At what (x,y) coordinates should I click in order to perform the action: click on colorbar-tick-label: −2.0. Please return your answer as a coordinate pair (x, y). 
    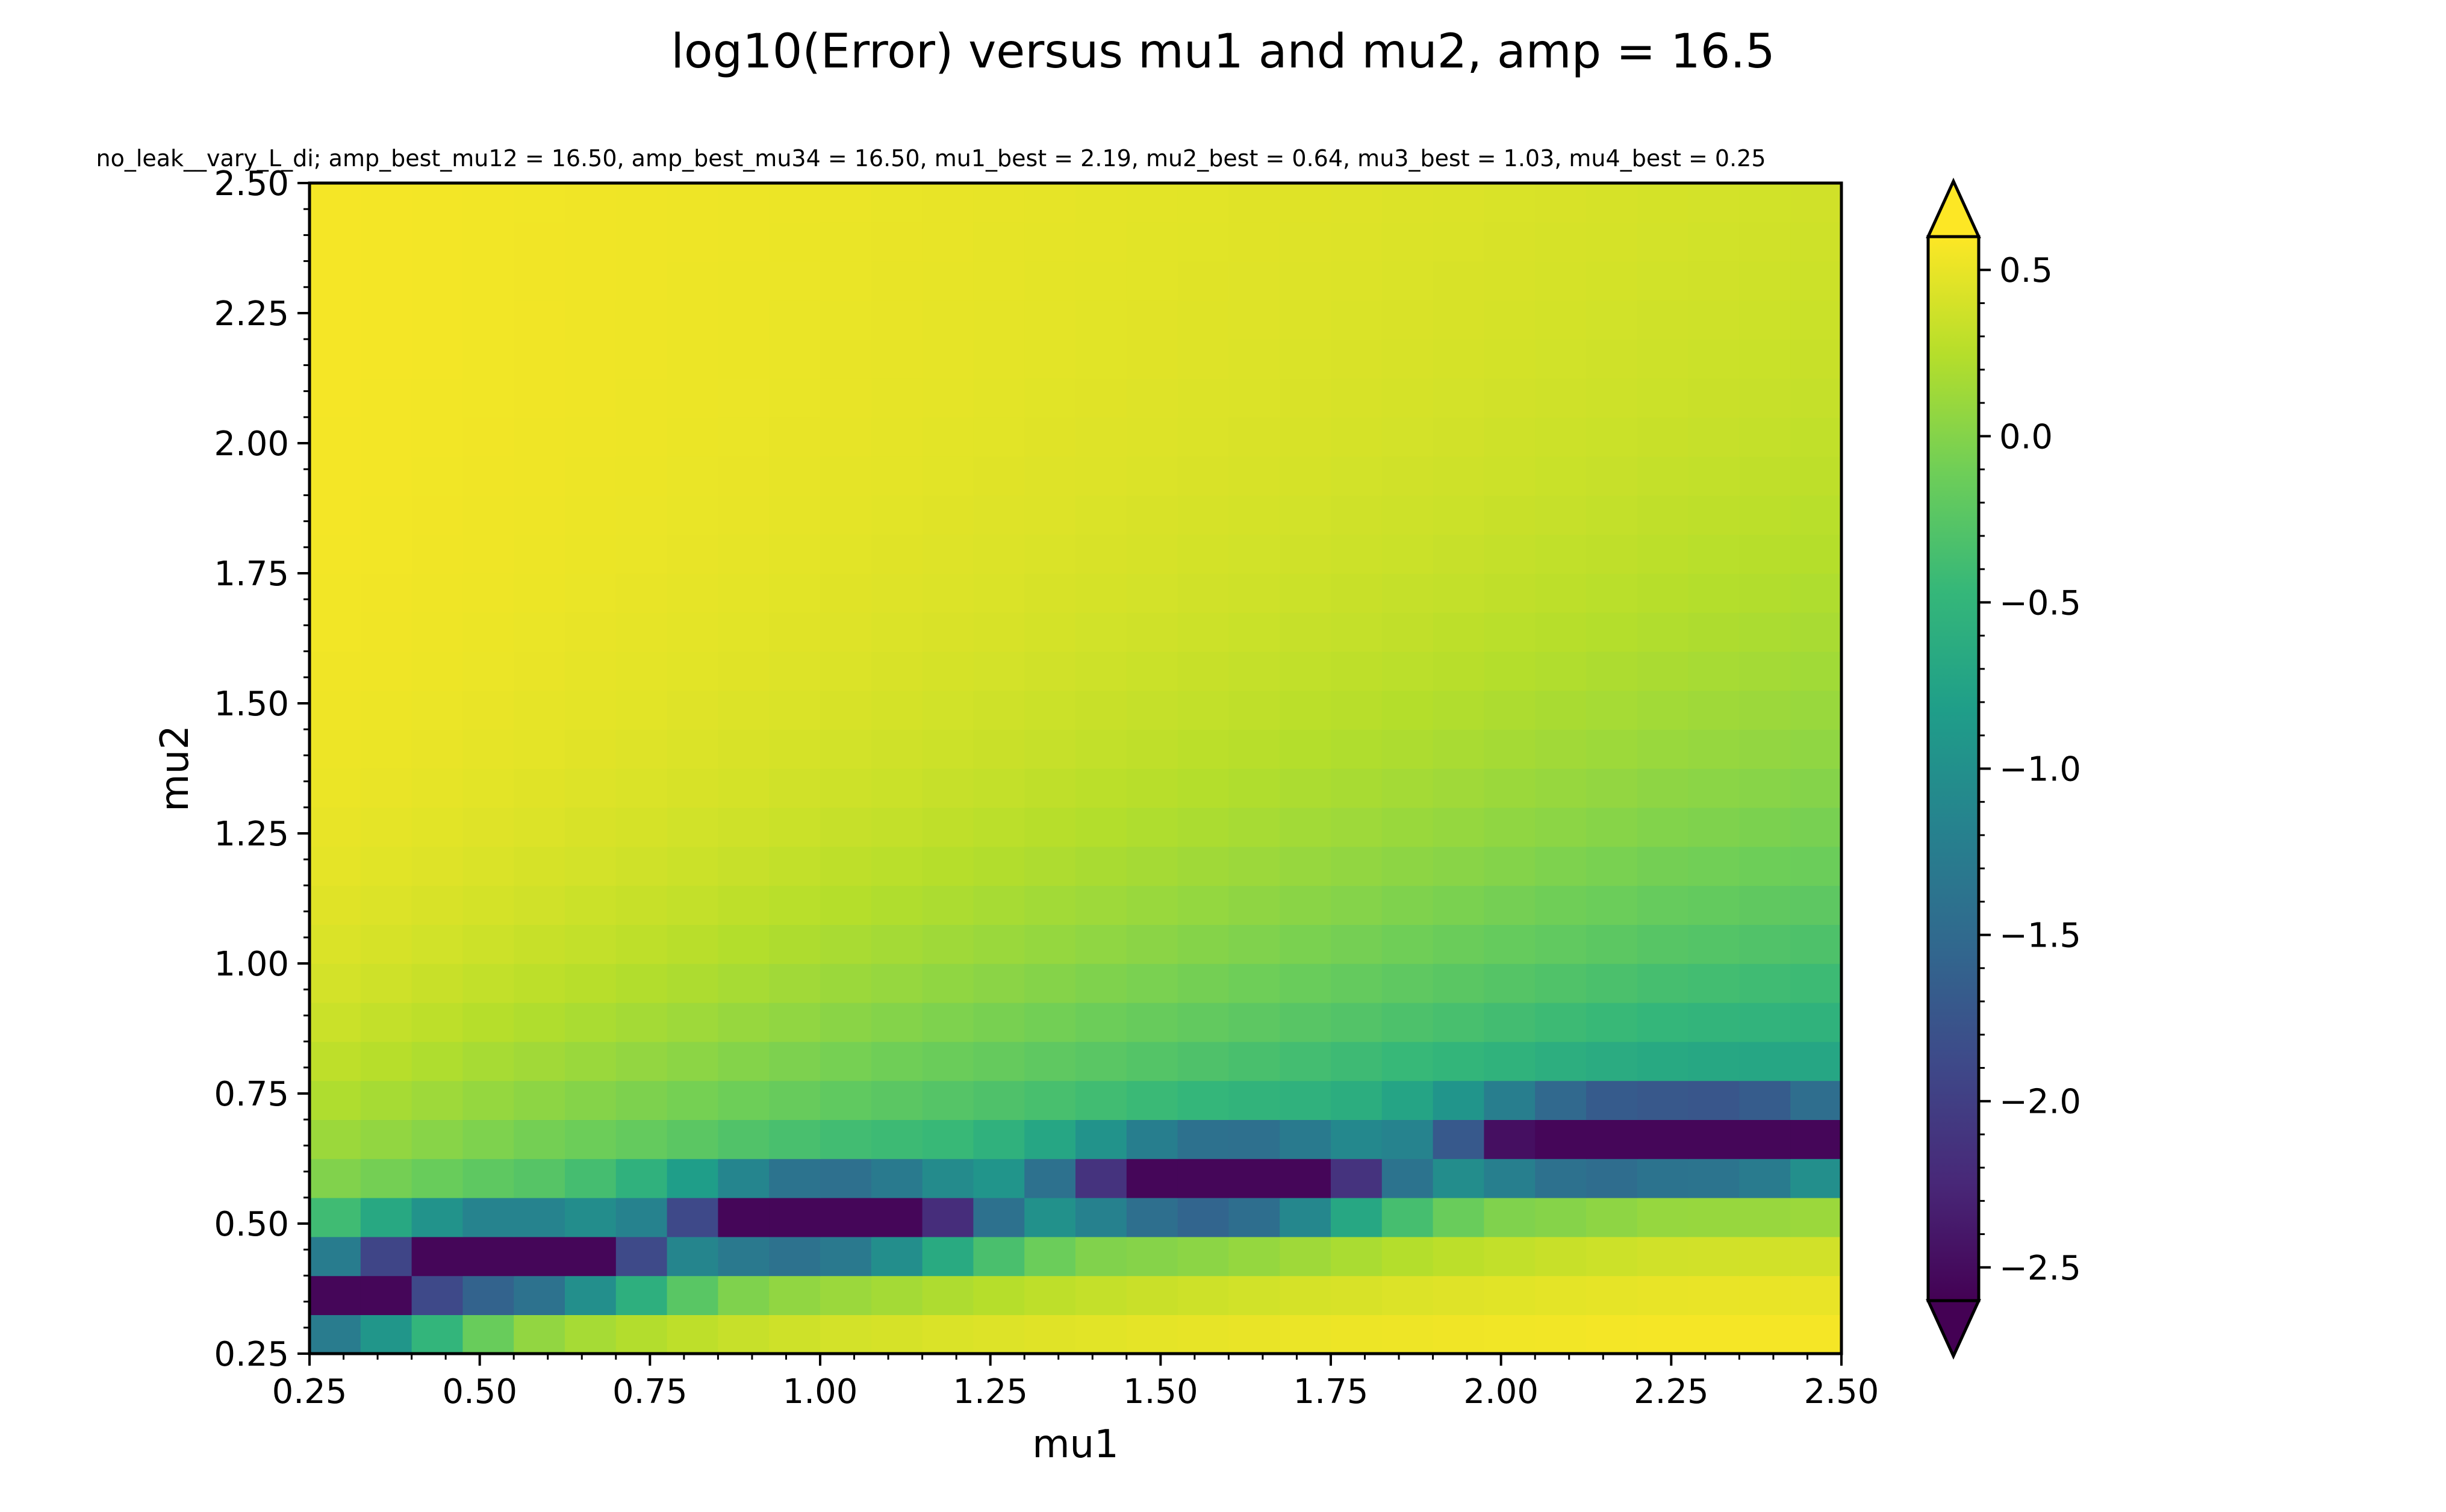
    Looking at the image, I should click on (2040, 1102).